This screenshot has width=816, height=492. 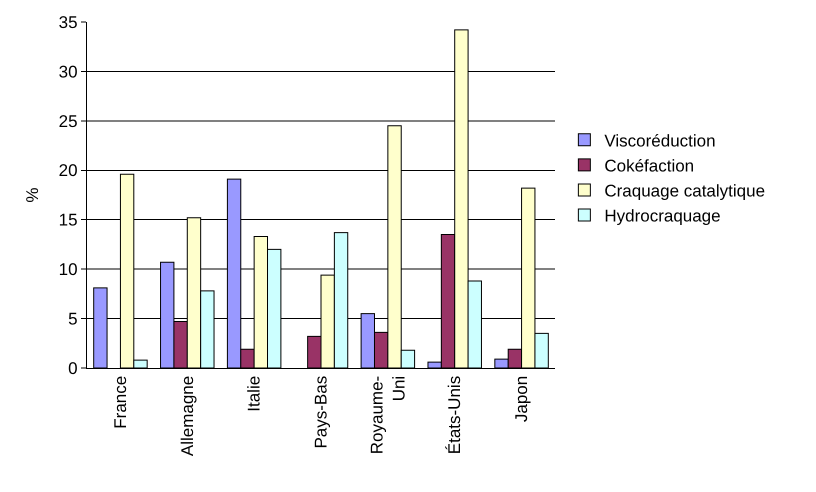 What do you see at coordinates (68, 121) in the screenshot?
I see `y-tick-label: 25` at bounding box center [68, 121].